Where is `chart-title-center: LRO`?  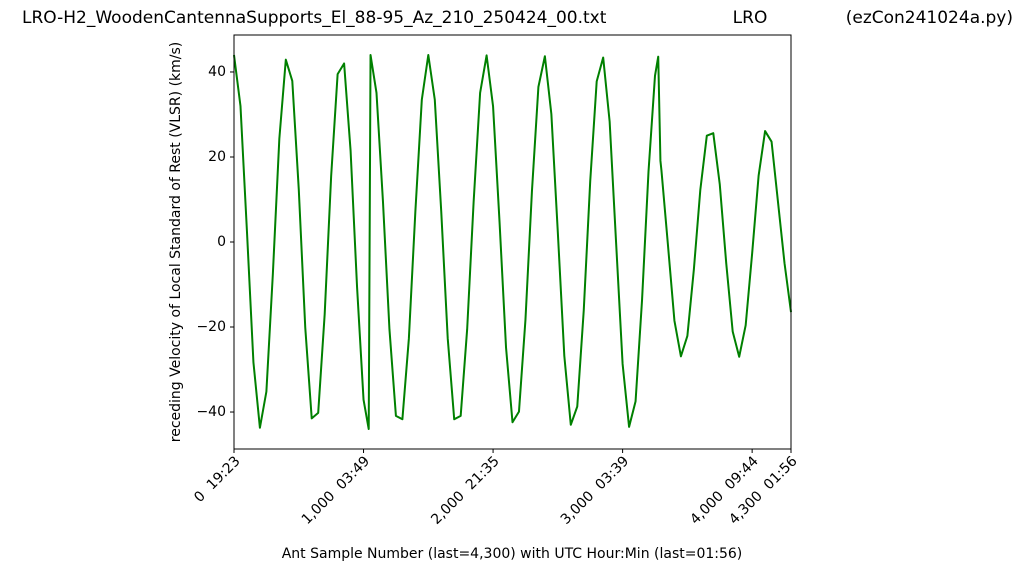 chart-title-center: LRO is located at coordinates (750, 18).